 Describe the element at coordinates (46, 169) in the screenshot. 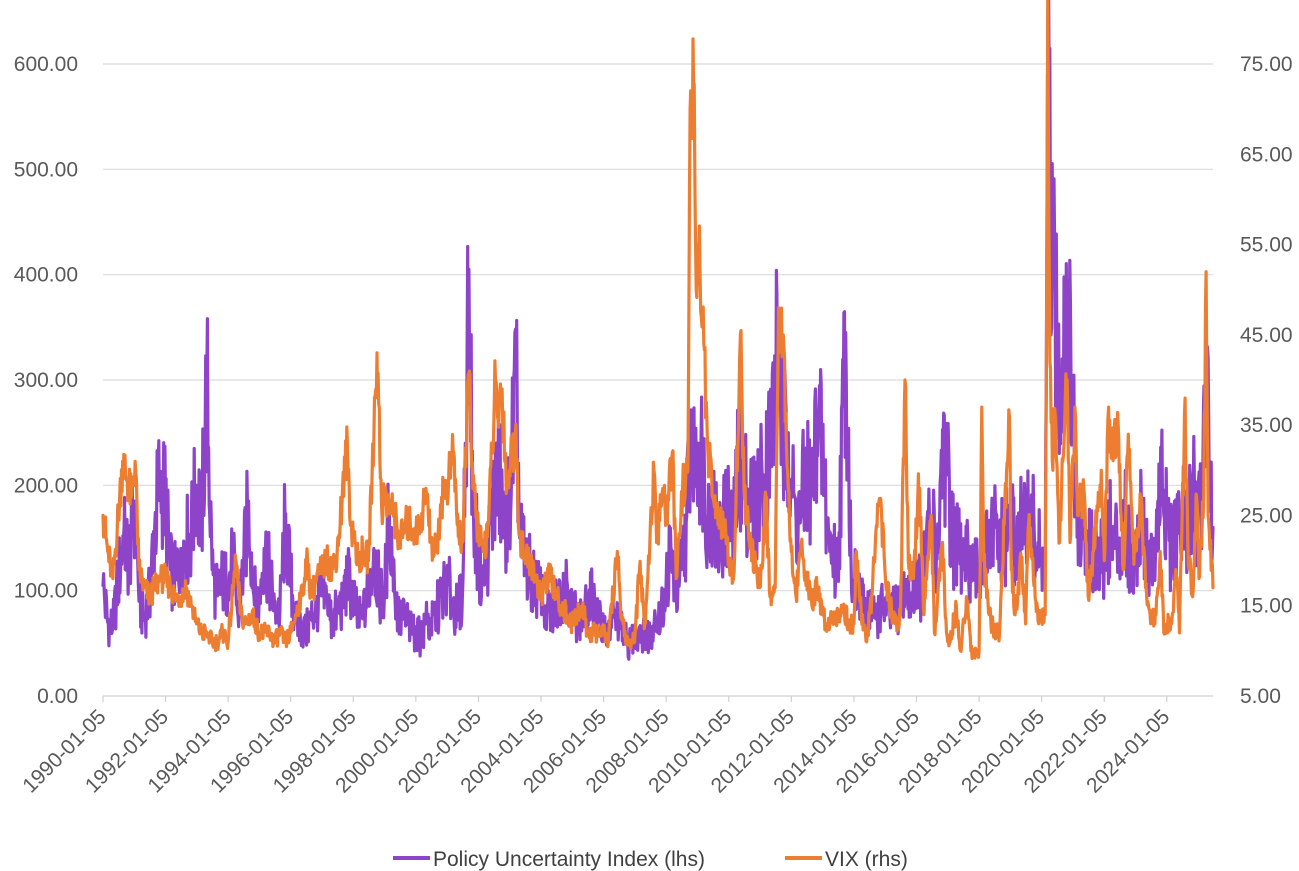

I see `left-y-tick-label: 500.00` at that location.